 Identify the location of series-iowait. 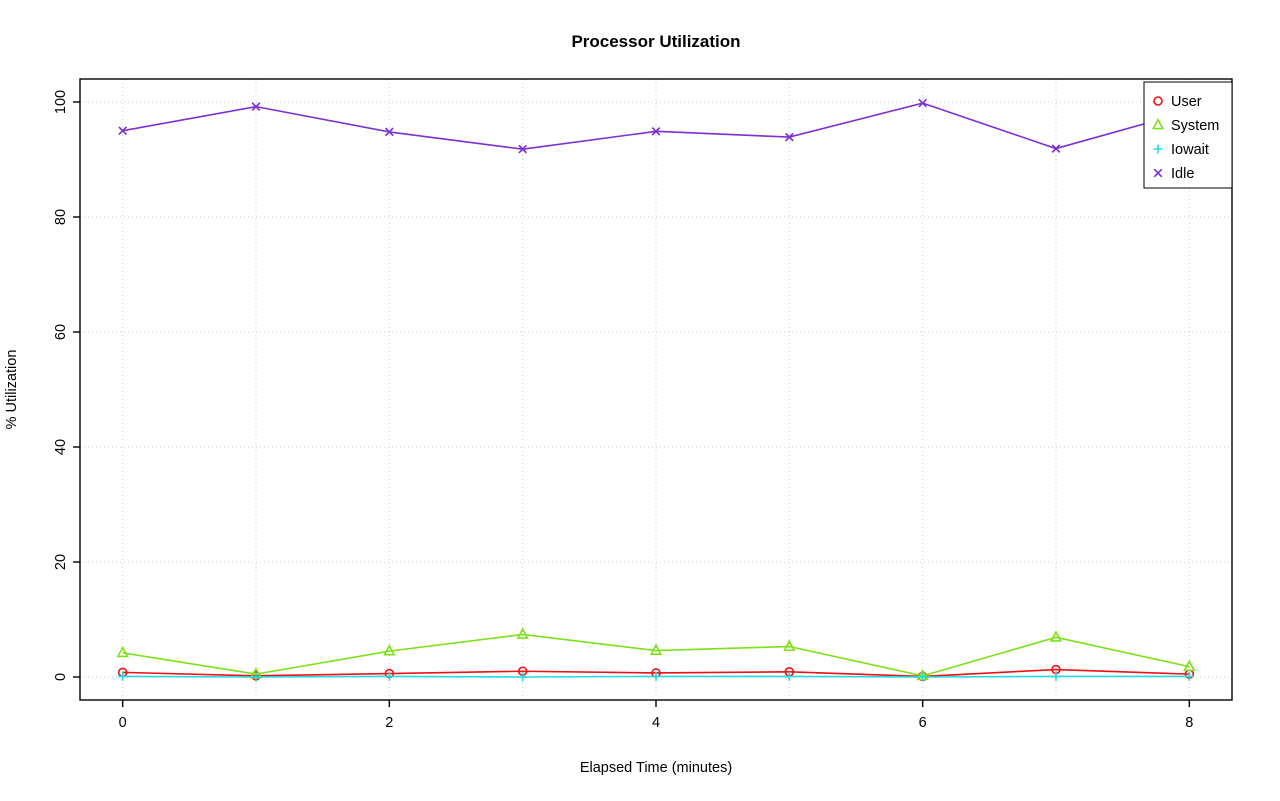
(656, 676).